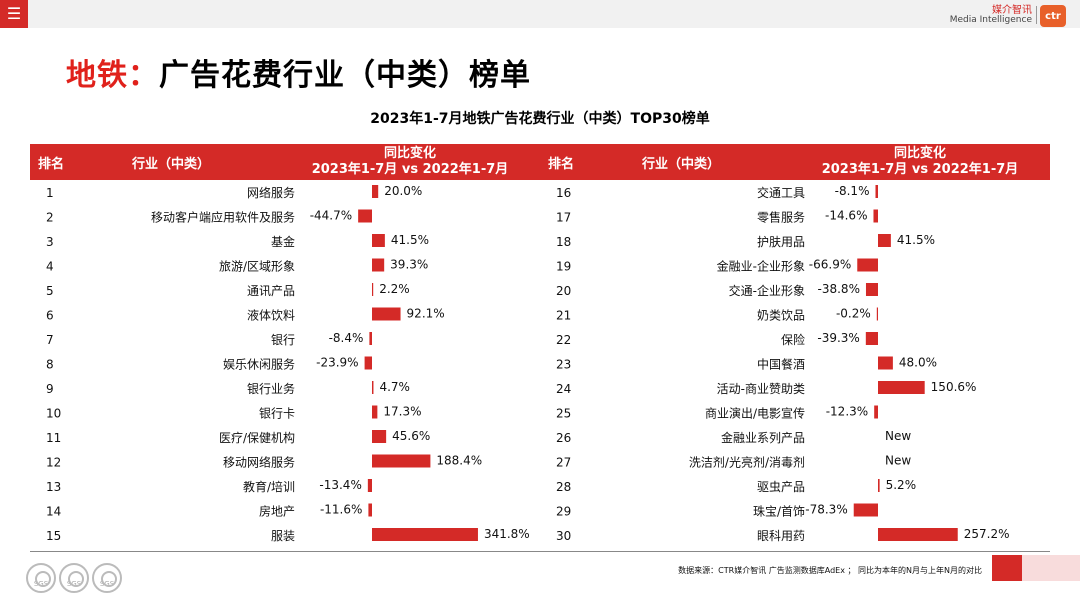  I want to click on industry-label: 眼科用药, so click(781, 536).